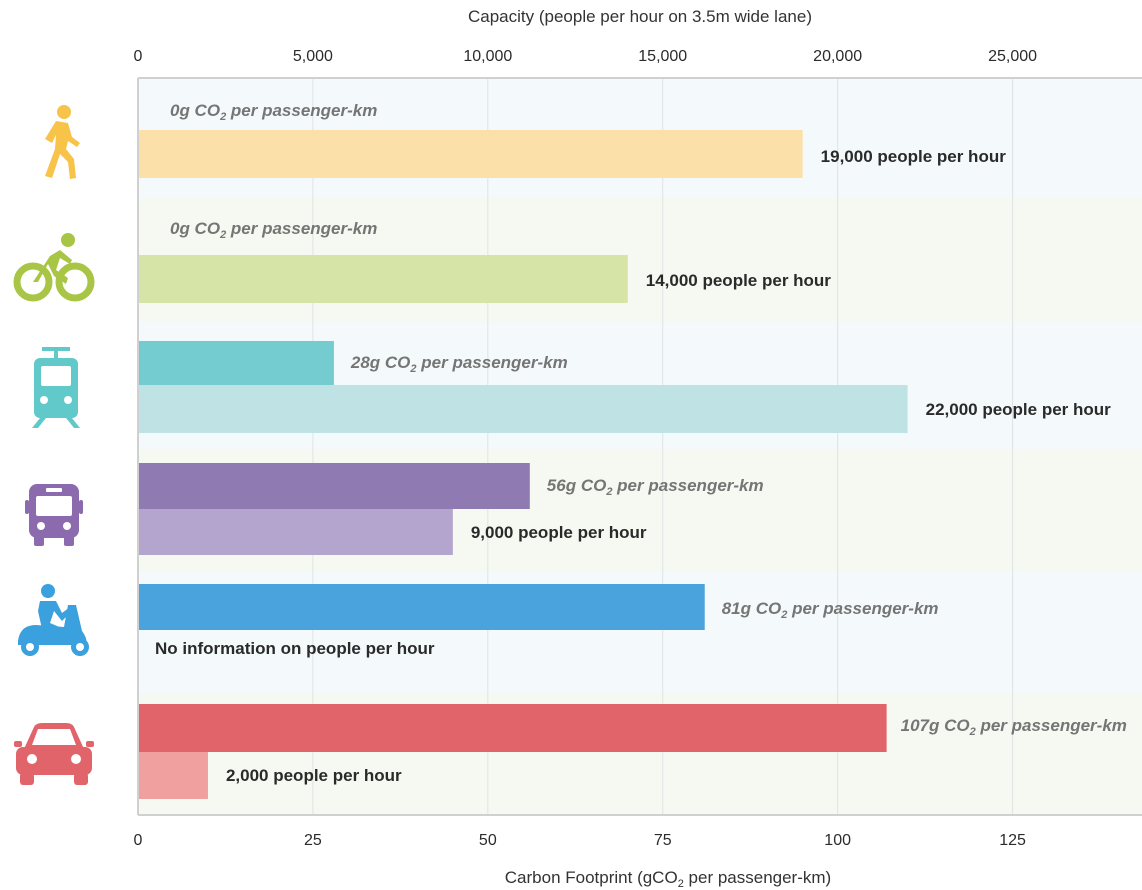 Image resolution: width=1142 pixels, height=890 pixels. I want to click on capacity-label: 14,000 people per hour, so click(739, 280).